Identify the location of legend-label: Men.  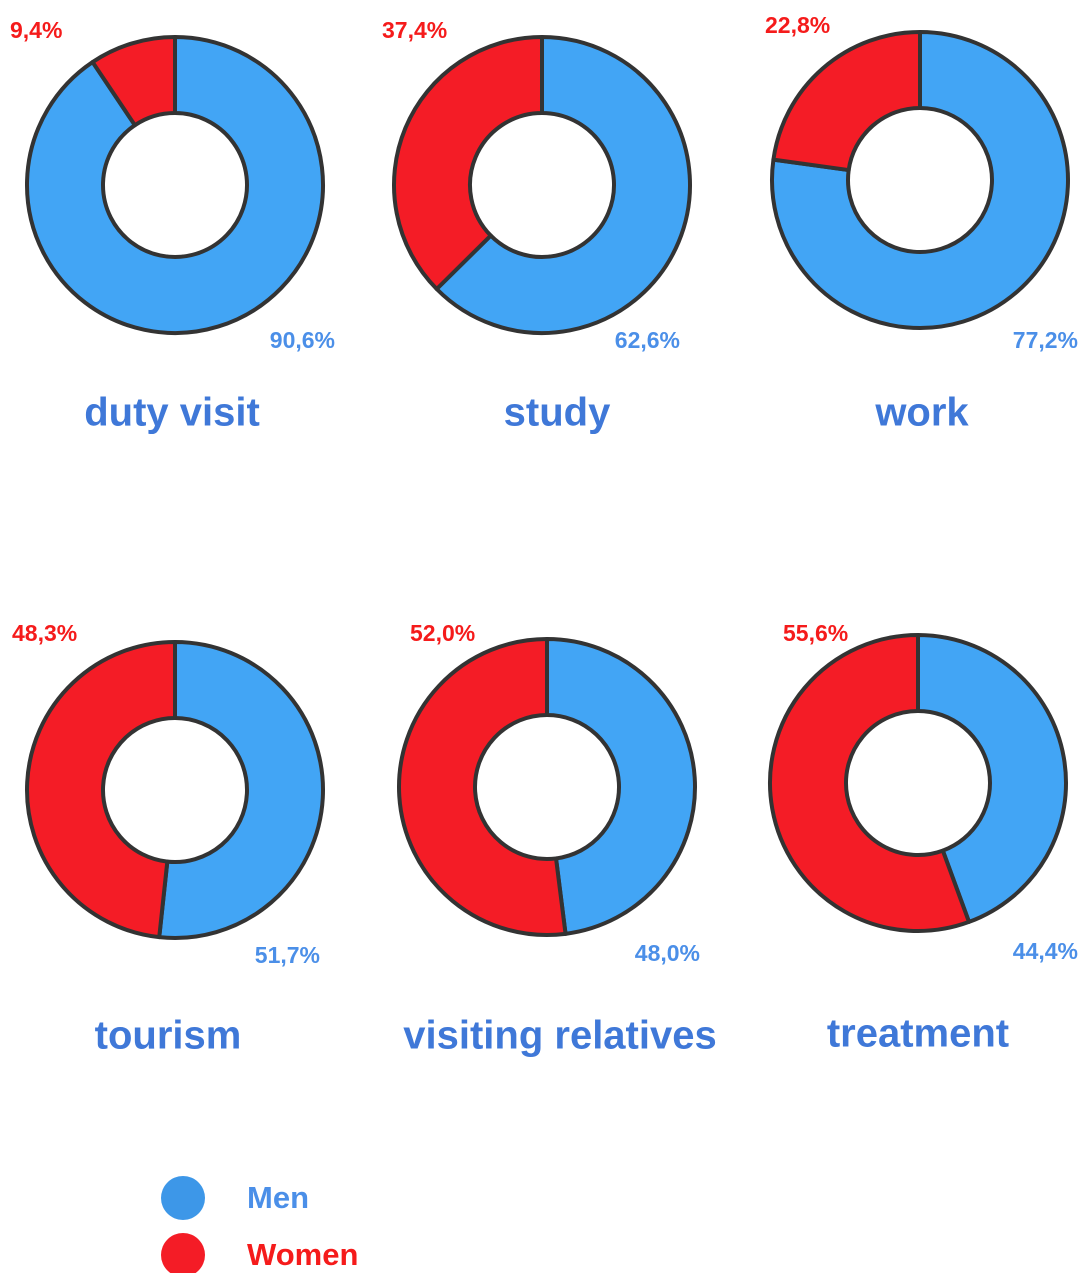
(278, 1197).